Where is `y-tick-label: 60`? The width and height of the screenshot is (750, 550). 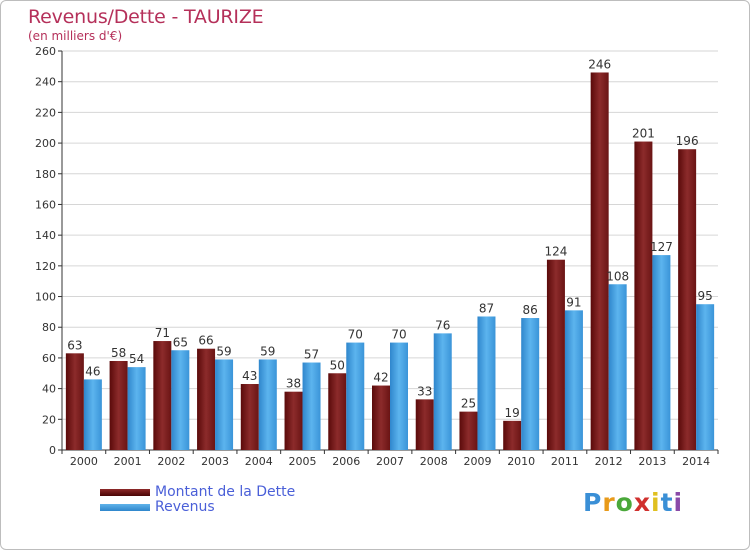 y-tick-label: 60 is located at coordinates (49, 358).